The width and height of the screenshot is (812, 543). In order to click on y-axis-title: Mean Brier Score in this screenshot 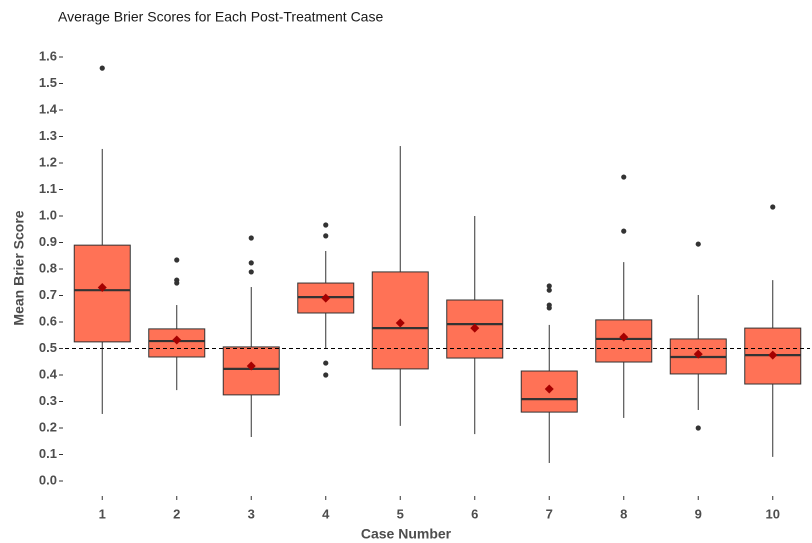, I will do `click(19, 267)`.